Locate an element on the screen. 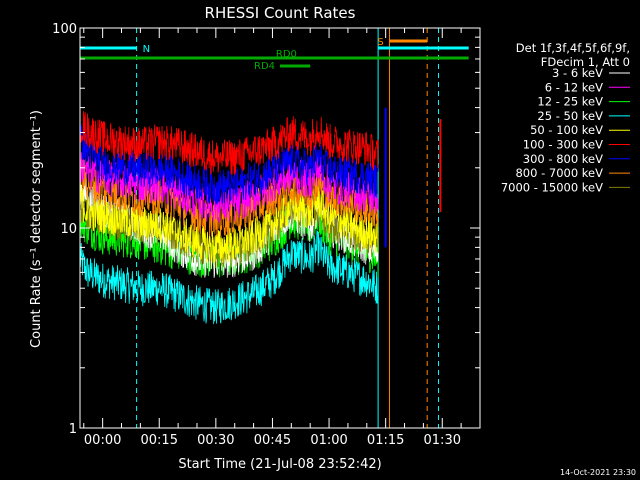 This screenshot has width=640, height=480. series-line-6-12-kev is located at coordinates (229, 184).